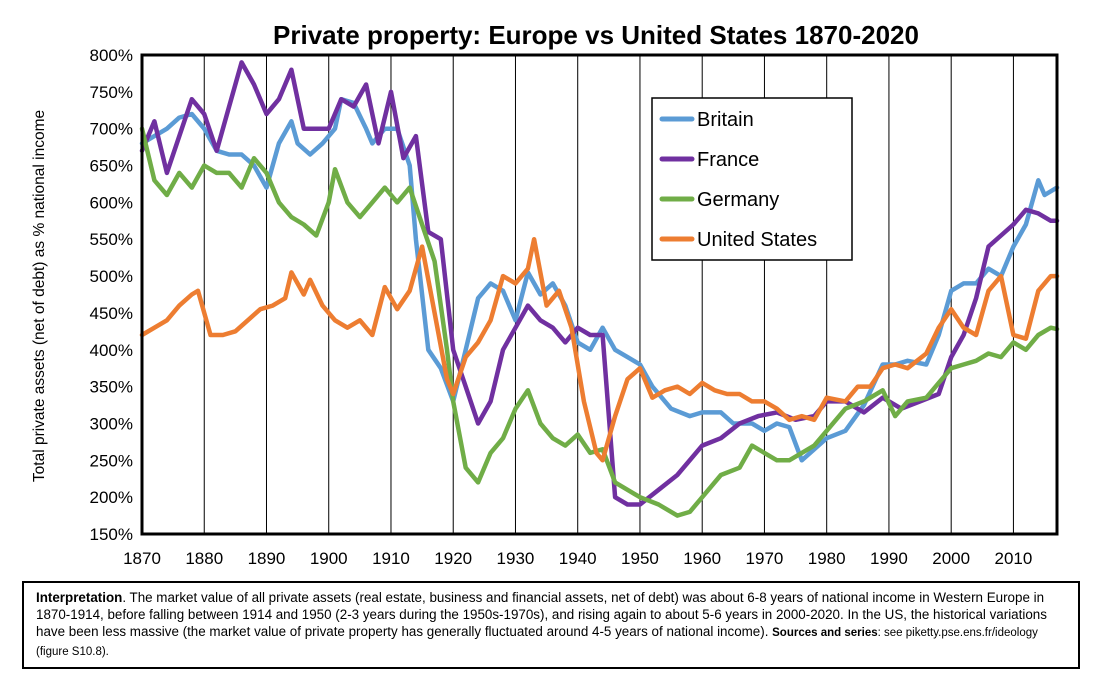  I want to click on y-tick-label: 350%, so click(111, 387).